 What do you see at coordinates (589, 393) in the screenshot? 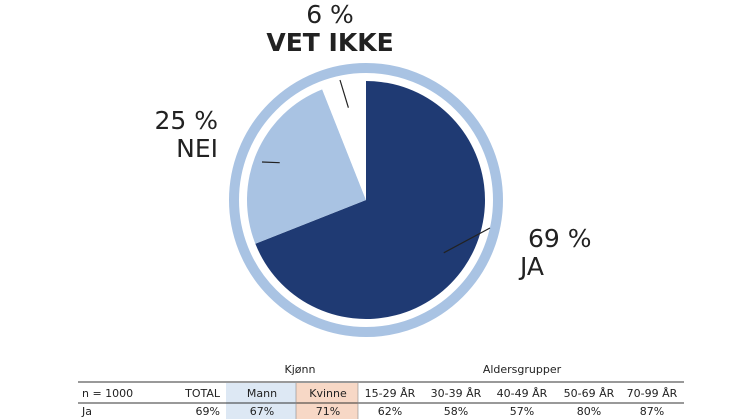
I see `column-header: 50-69 ÅR` at bounding box center [589, 393].